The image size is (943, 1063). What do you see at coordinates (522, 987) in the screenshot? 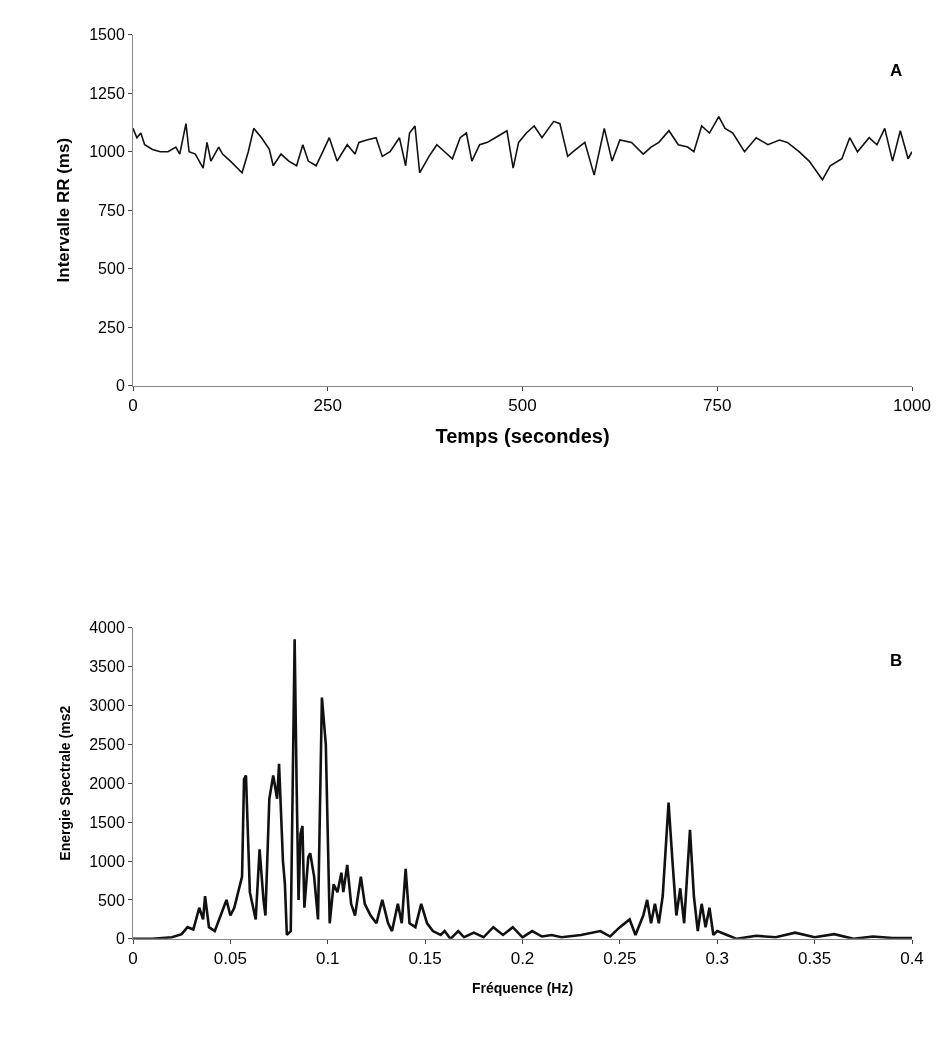
I see `x-axis-title: Fréquence (Hz)` at bounding box center [522, 987].